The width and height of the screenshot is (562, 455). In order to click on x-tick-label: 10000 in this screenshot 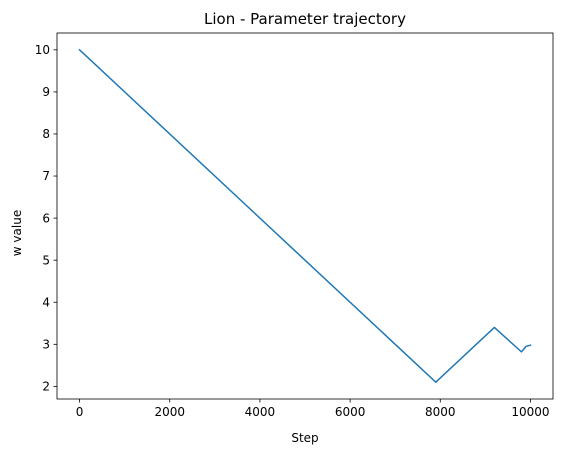, I will do `click(530, 412)`.